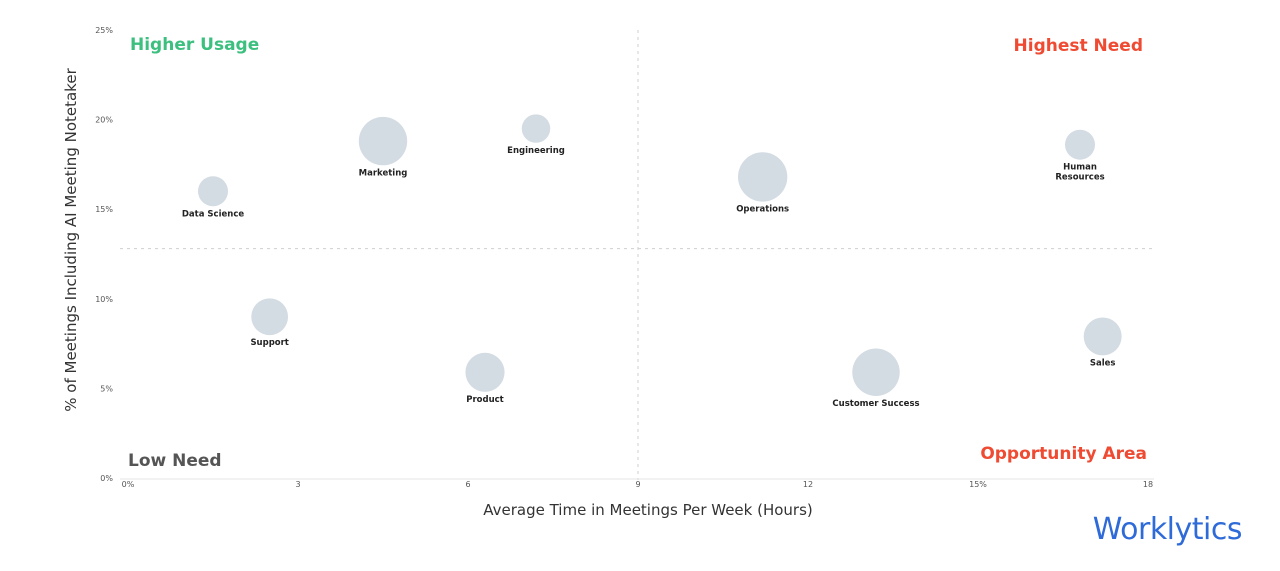  What do you see at coordinates (762, 210) in the screenshot?
I see `bubble-label-operations: Operations` at bounding box center [762, 210].